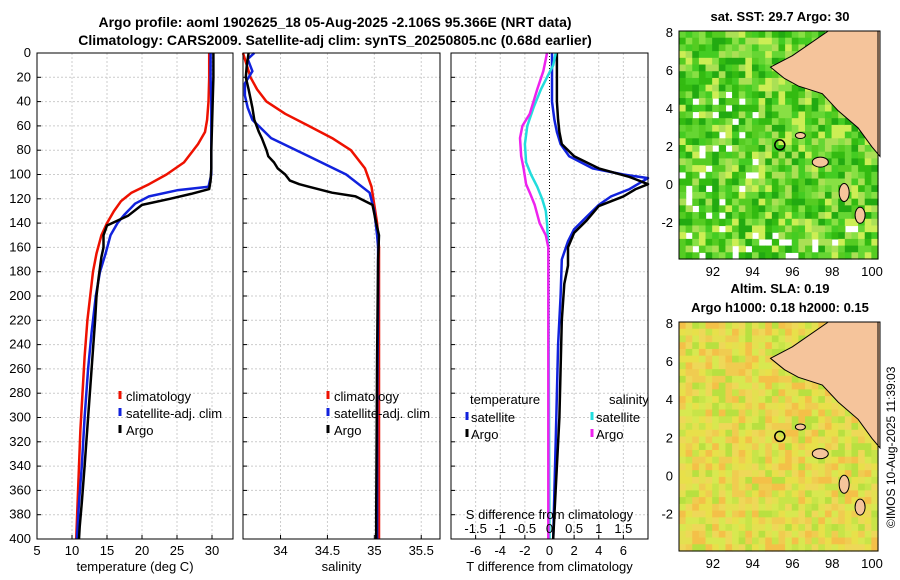 This screenshot has width=900, height=580. Describe the element at coordinates (669, 70) in the screenshot. I see `lat-tick-label: 6` at that location.